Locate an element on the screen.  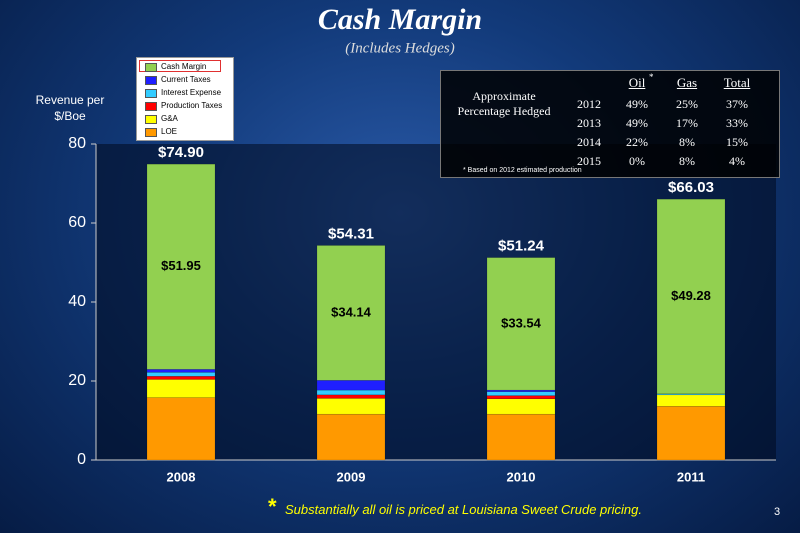
page-number: 3 is located at coordinates (777, 512).